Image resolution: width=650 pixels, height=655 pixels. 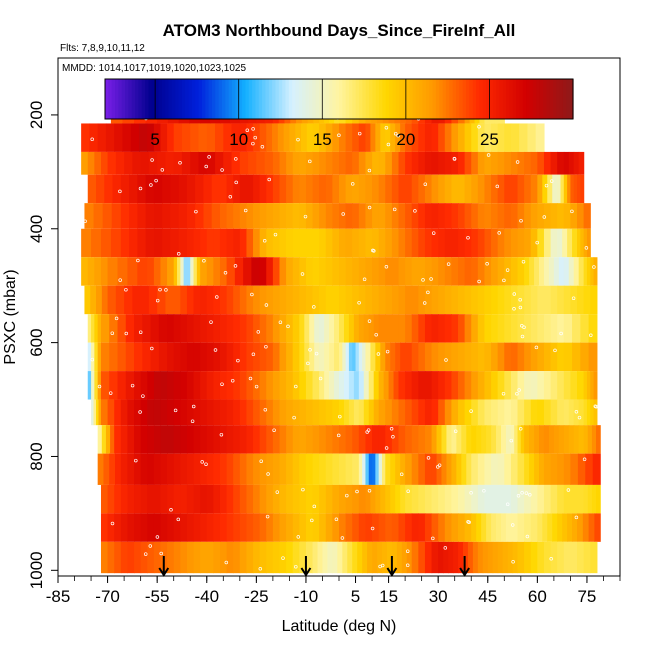 What do you see at coordinates (256, 596) in the screenshot?
I see `x-tick-label: -25` at bounding box center [256, 596].